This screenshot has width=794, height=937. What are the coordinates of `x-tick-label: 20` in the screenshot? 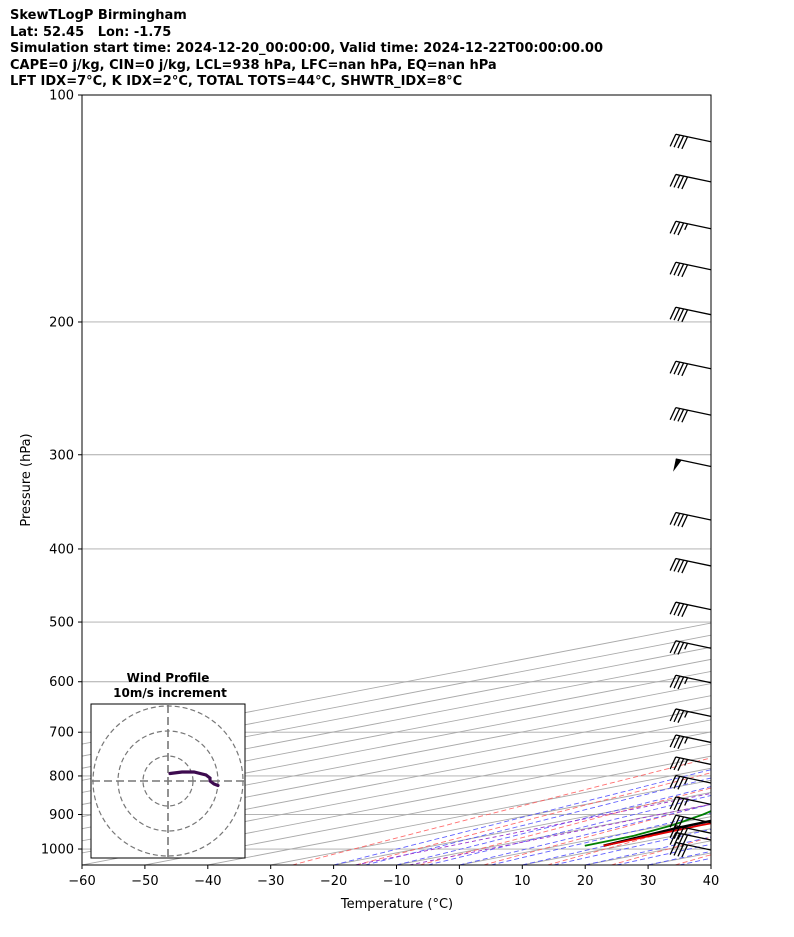 It's located at (585, 881).